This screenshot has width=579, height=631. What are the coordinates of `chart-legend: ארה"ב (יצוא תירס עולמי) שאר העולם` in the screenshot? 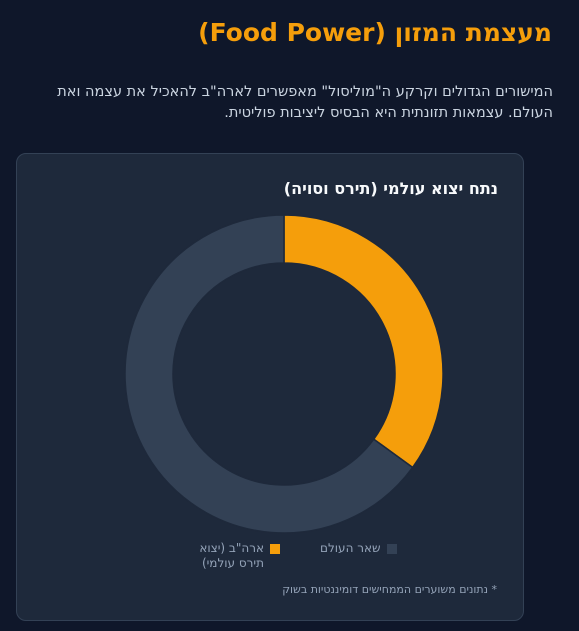 It's located at (270, 559).